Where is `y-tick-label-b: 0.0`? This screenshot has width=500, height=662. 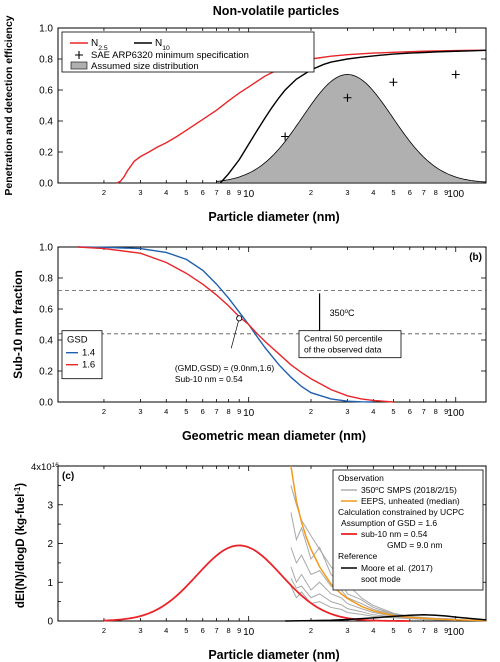 y-tick-label-b: 0.0 is located at coordinates (46, 403).